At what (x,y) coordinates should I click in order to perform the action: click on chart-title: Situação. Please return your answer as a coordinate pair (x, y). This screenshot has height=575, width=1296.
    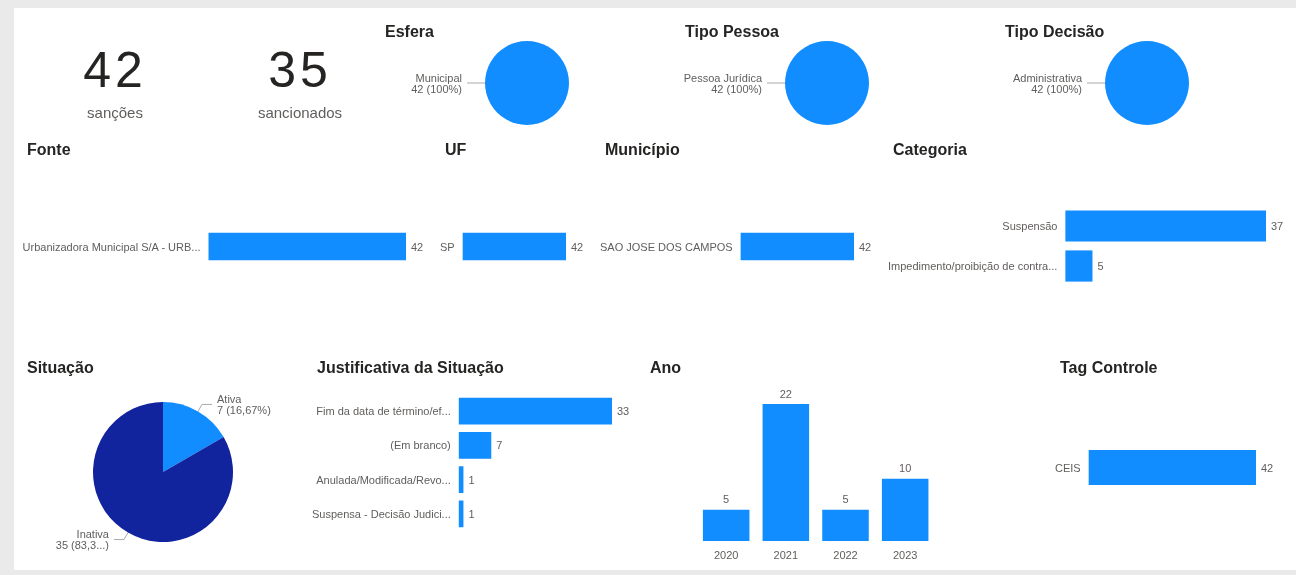
    Looking at the image, I should click on (60, 367).